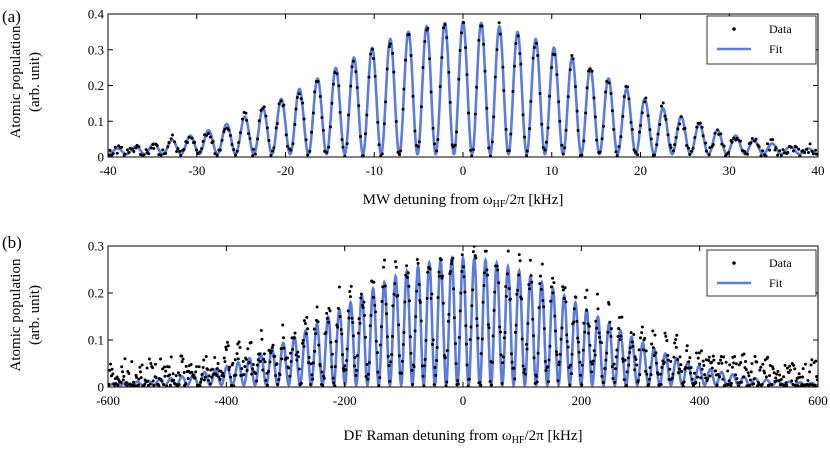 Image resolution: width=830 pixels, height=451 pixels. What do you see at coordinates (285, 170) in the screenshot?
I see `panel-a-xtick-label: -20` at bounding box center [285, 170].